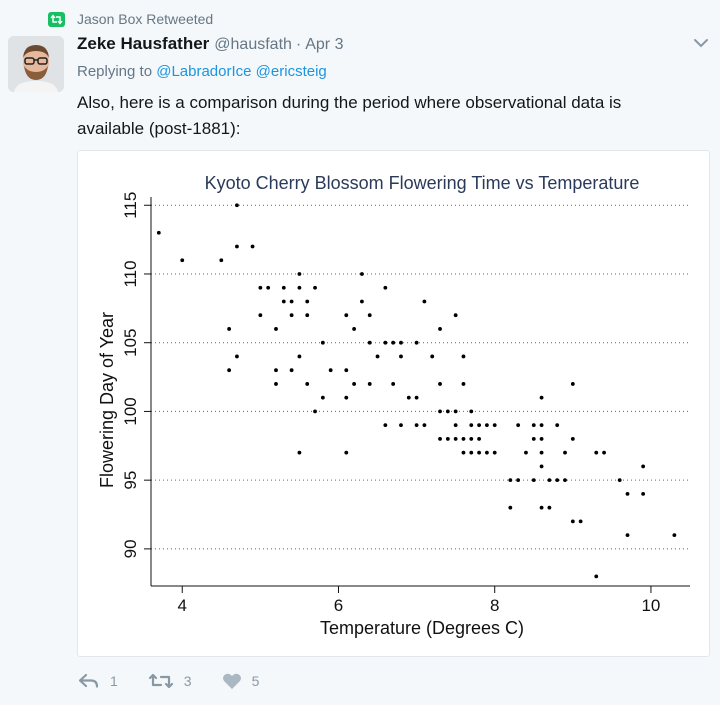  What do you see at coordinates (145, 19) in the screenshot?
I see `retweet-label: Jason Box Retweeted` at bounding box center [145, 19].